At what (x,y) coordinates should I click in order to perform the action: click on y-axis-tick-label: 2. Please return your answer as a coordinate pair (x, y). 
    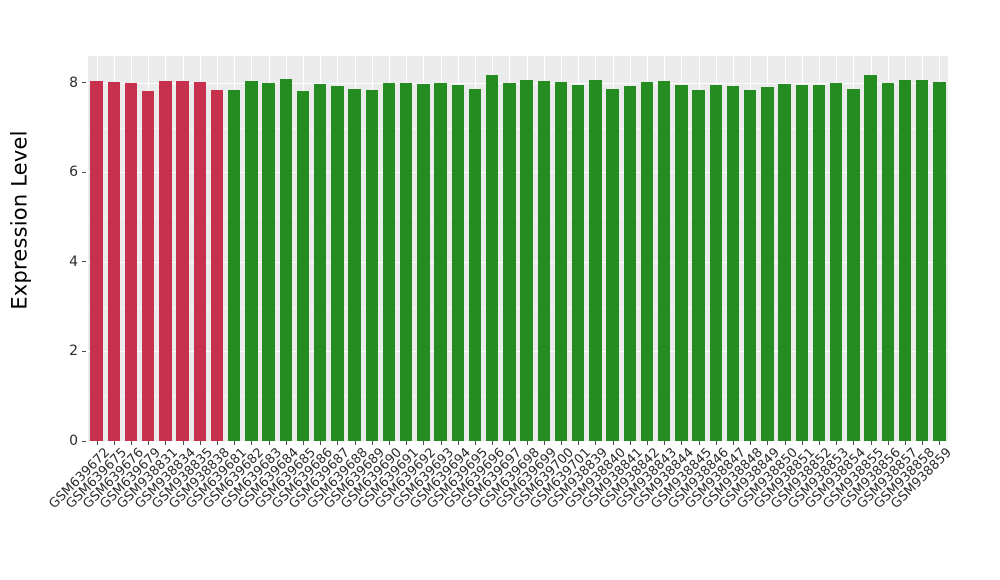
    Looking at the image, I should click on (73, 351).